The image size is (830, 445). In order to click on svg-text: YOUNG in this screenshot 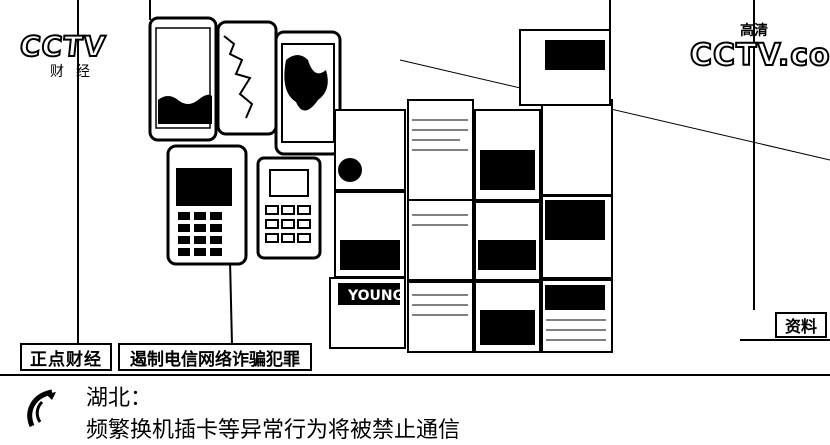, I will do `click(375, 296)`.